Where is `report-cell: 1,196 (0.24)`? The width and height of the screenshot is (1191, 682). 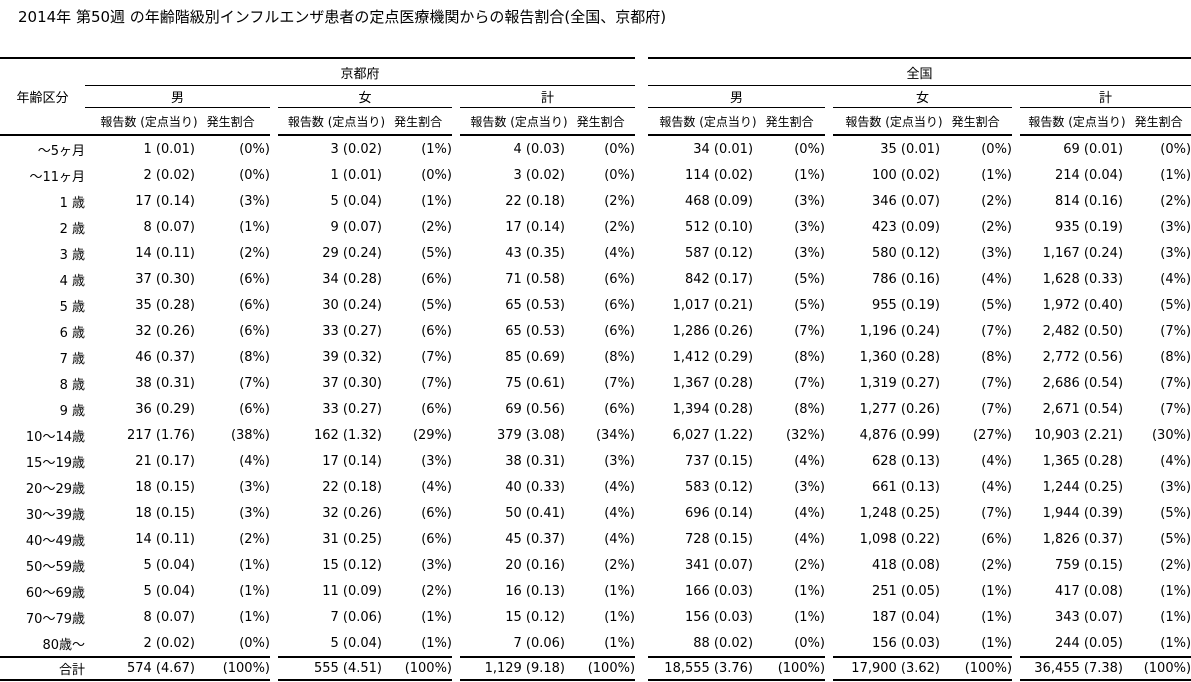 report-cell: 1,196 (0.24) is located at coordinates (900, 331).